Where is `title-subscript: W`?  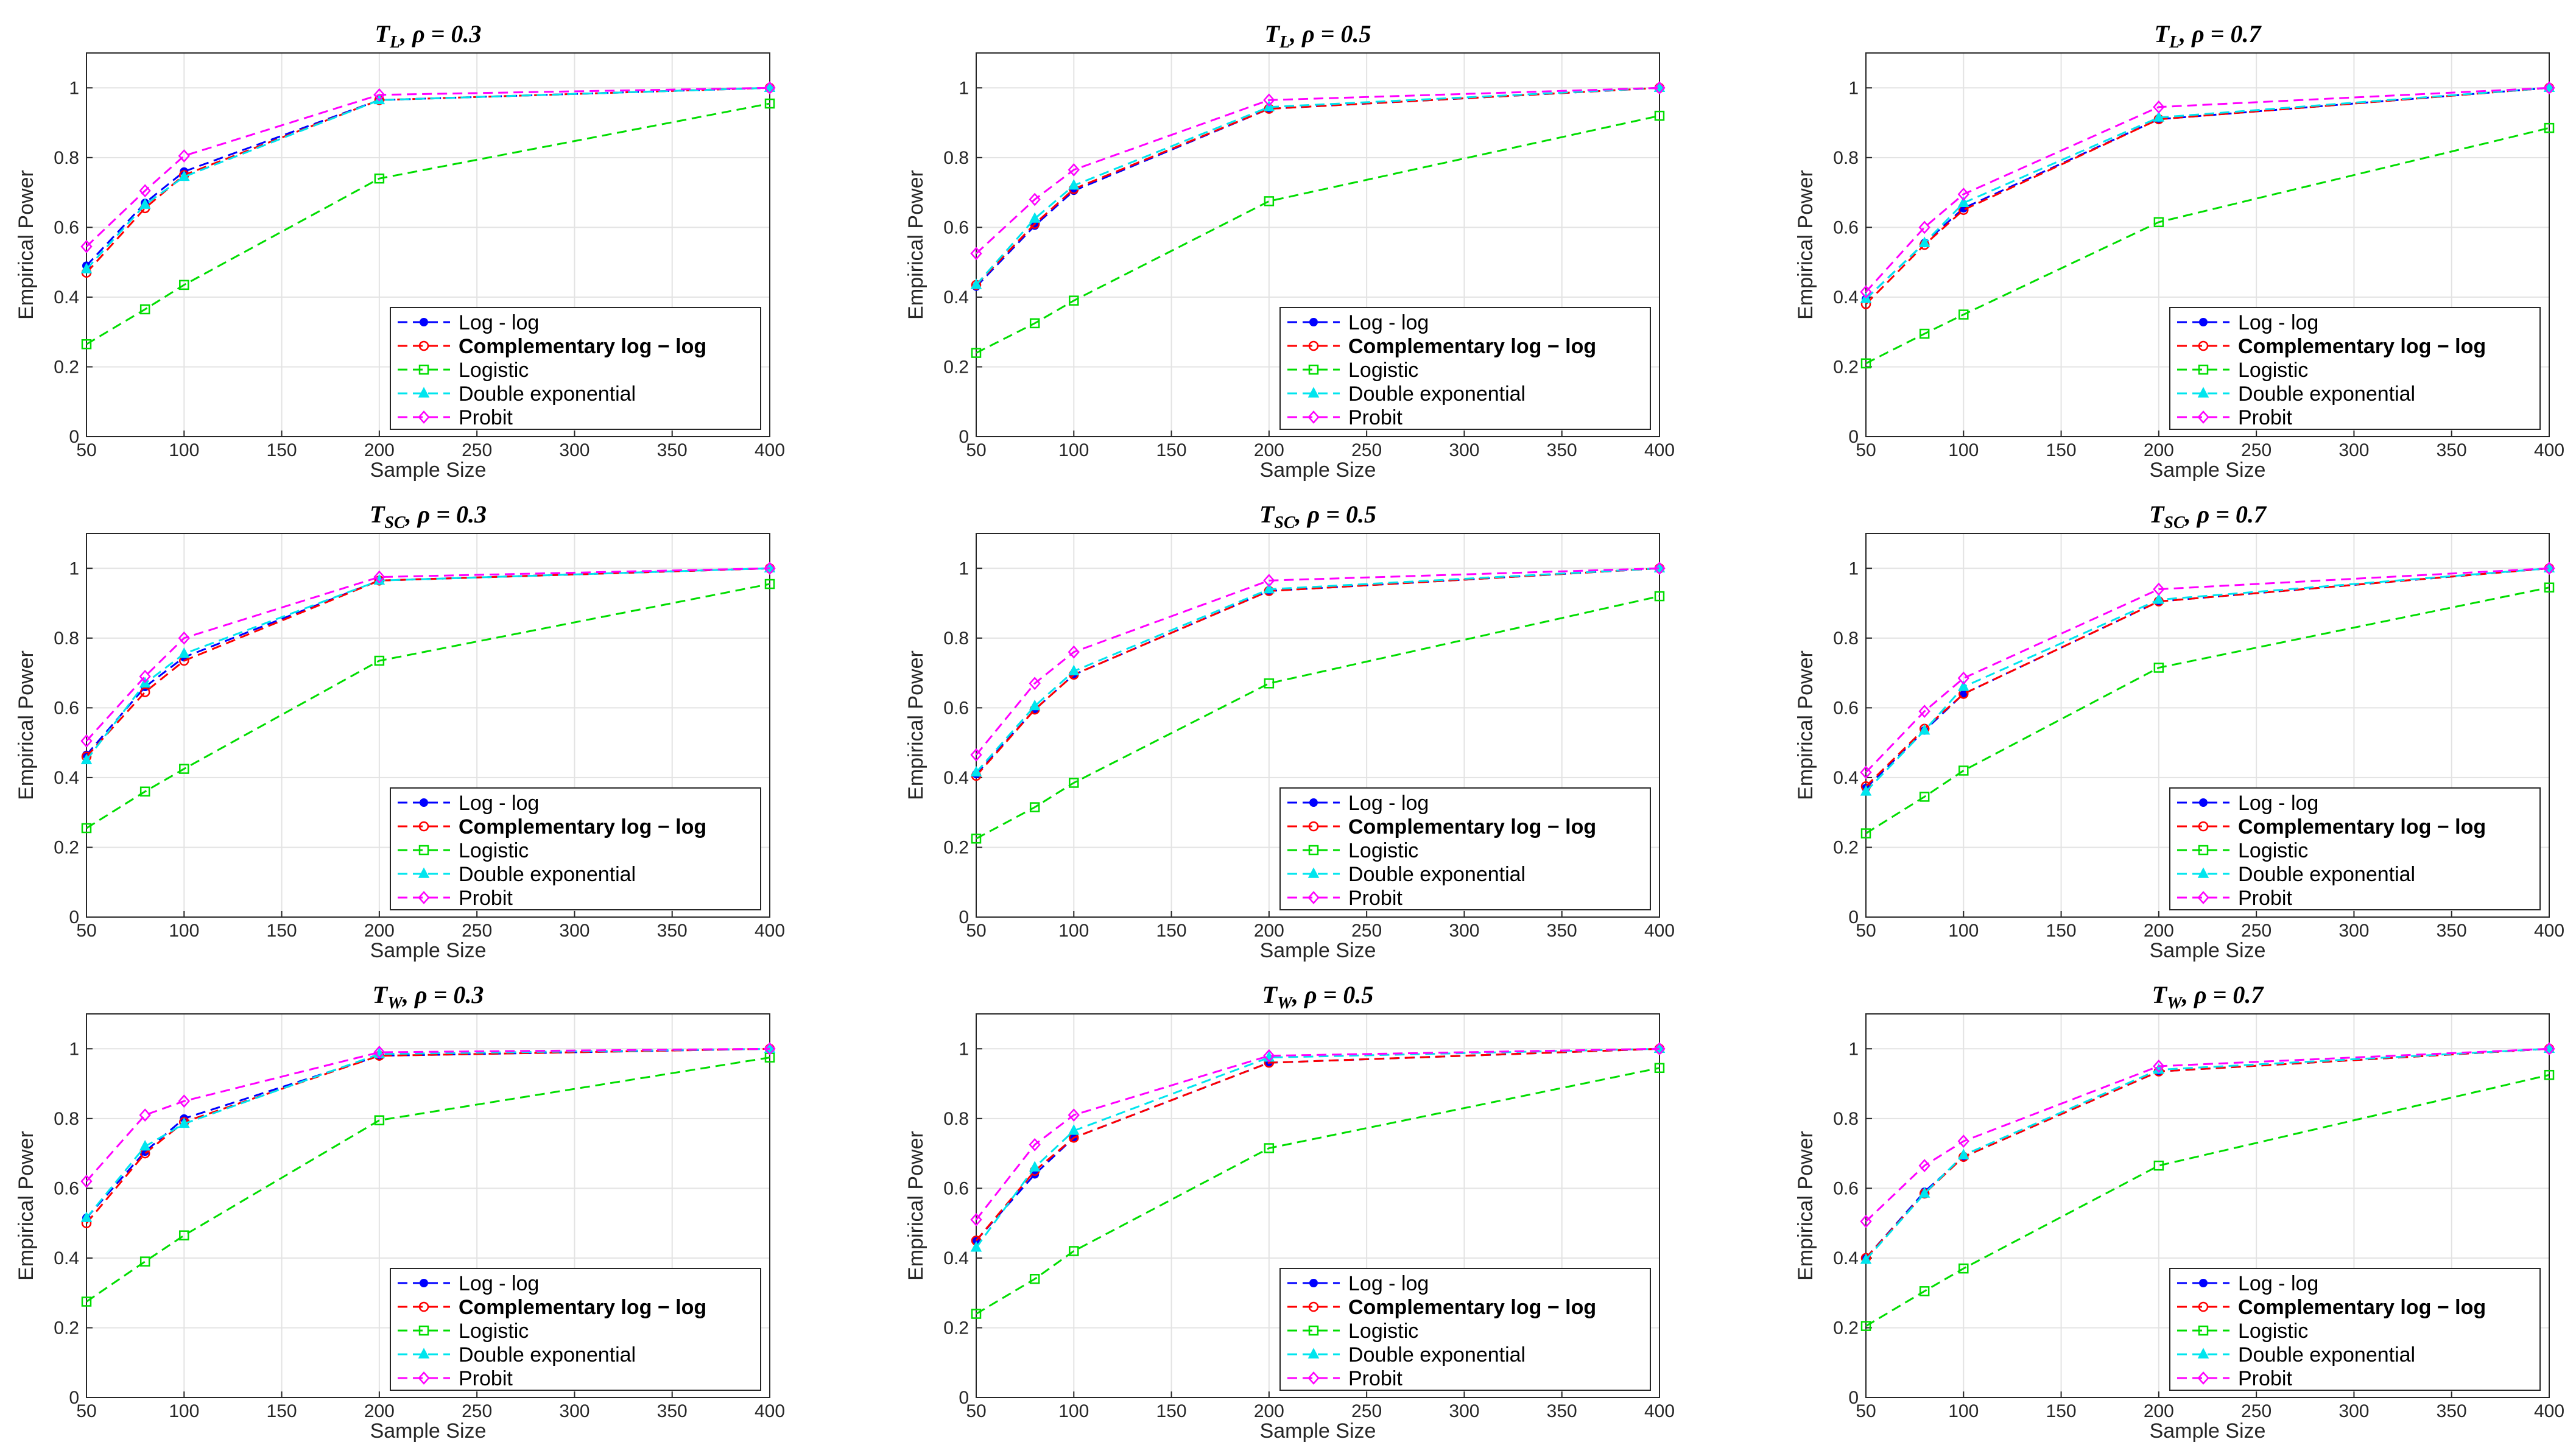 title-subscript: W is located at coordinates (2175, 1003).